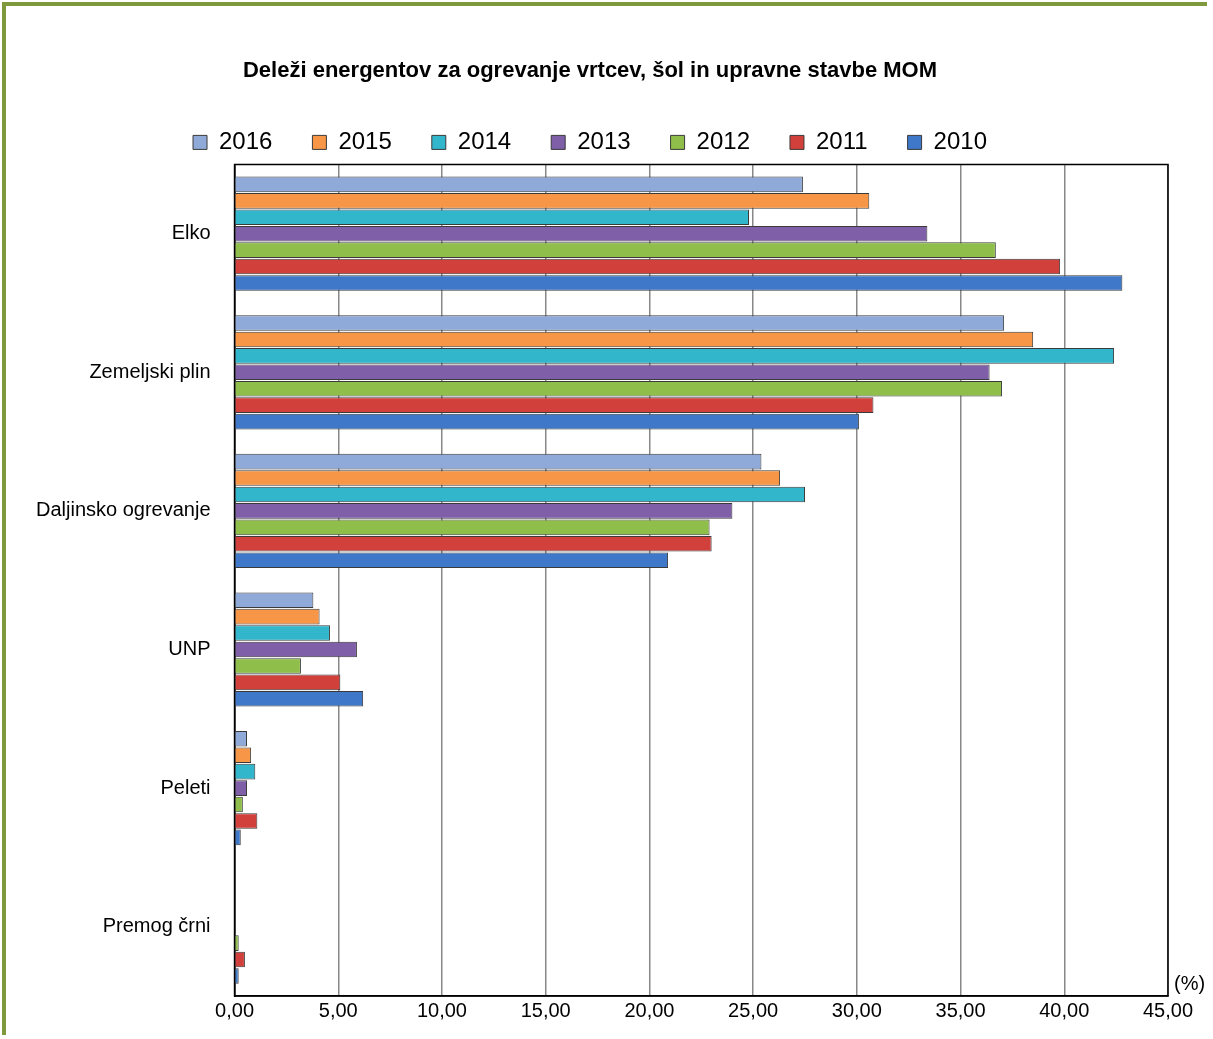  Describe the element at coordinates (649, 1009) in the screenshot. I see `x-tick-label: 20,00` at that location.